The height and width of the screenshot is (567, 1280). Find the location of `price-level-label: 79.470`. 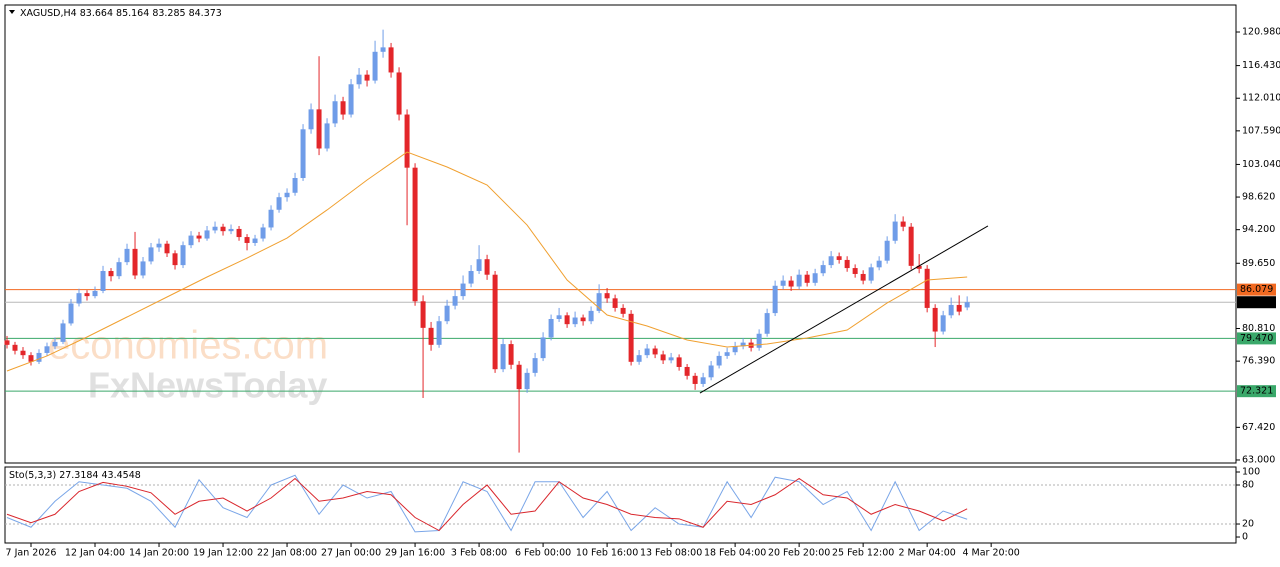

price-level-label: 79.470 is located at coordinates (1256, 338).